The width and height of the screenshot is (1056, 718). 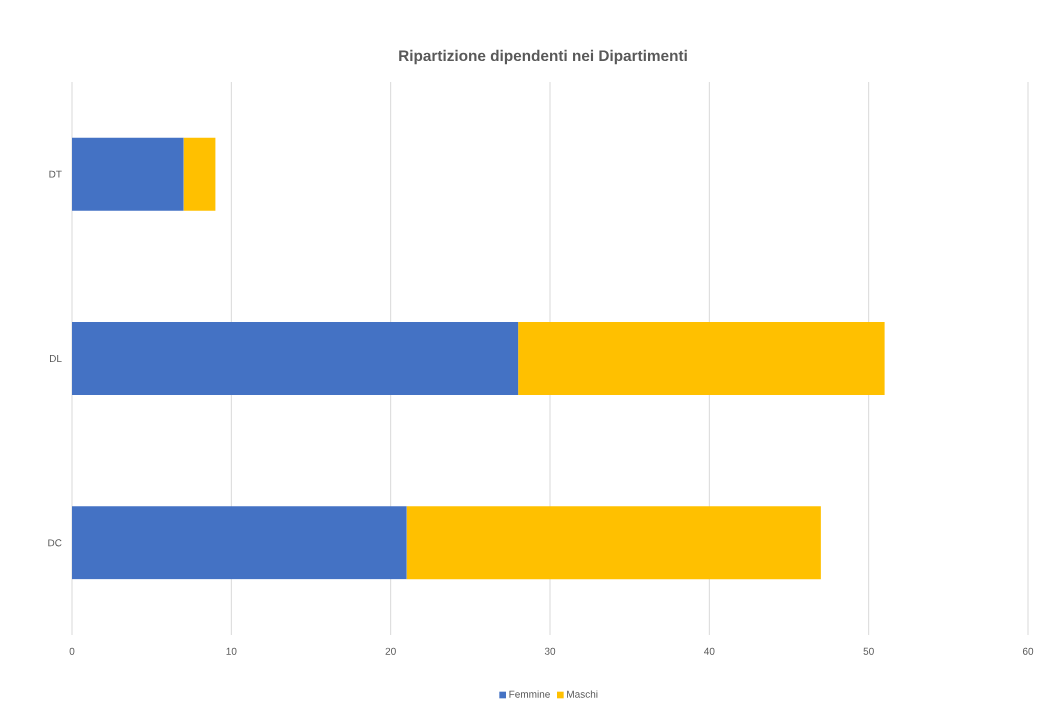 What do you see at coordinates (55, 358) in the screenshot?
I see `y-tick-label: DL` at bounding box center [55, 358].